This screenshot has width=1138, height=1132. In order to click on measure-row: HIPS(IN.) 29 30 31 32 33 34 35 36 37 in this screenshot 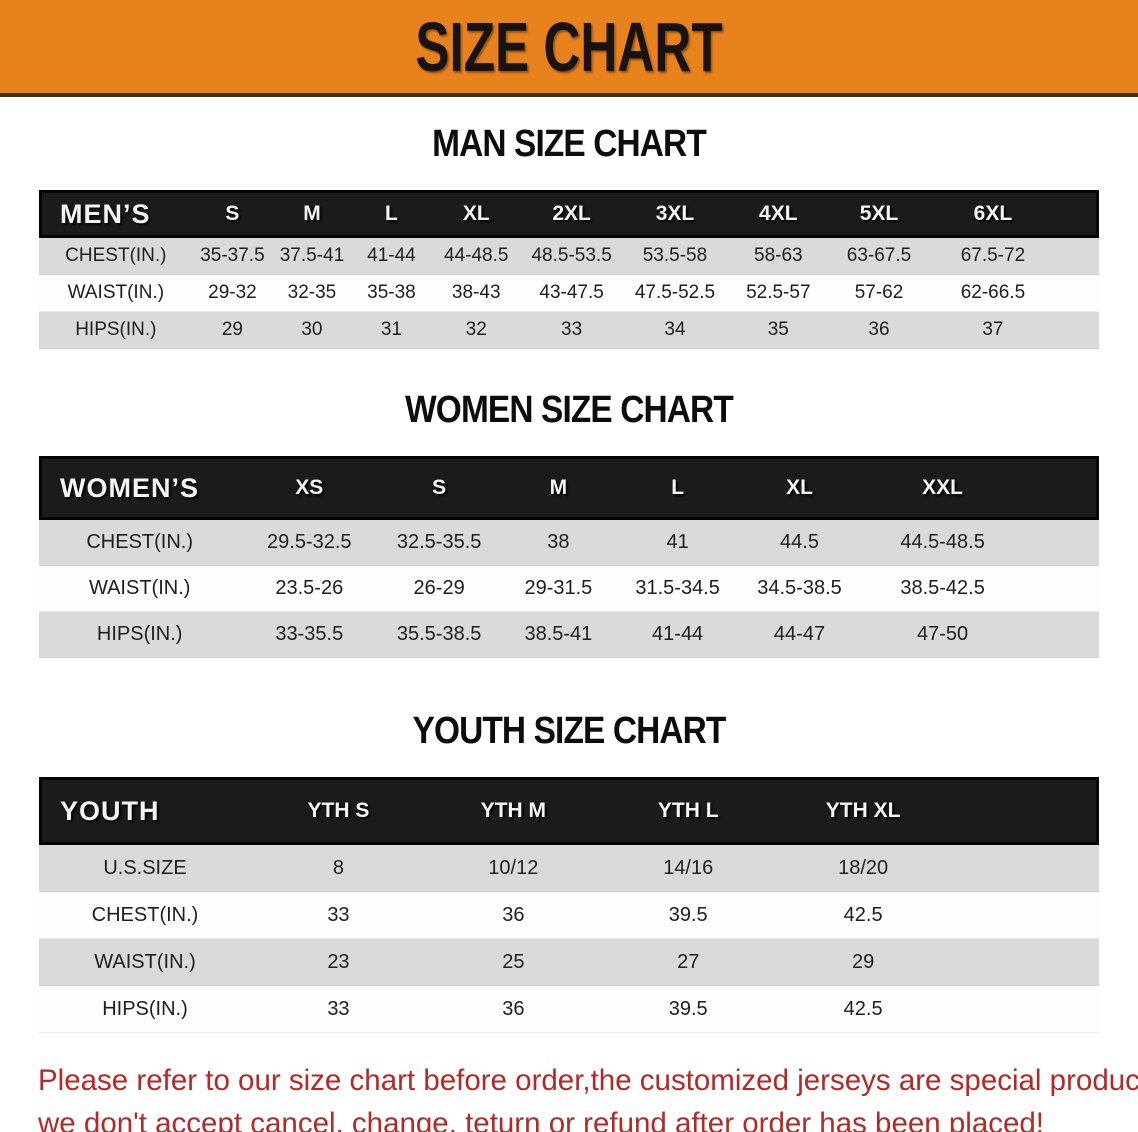, I will do `click(569, 330)`.